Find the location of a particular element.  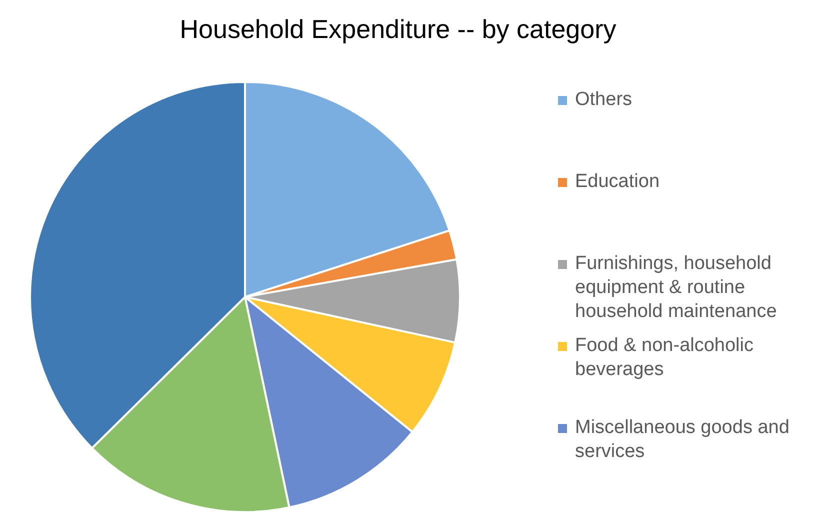

legend-label: Food & non-alcoholic beverages is located at coordinates (664, 358).